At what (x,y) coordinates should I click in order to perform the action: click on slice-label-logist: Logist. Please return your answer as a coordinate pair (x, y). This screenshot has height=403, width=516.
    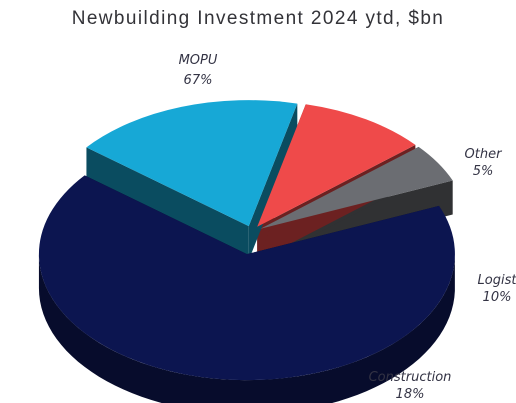
    Looking at the image, I should click on (497, 280).